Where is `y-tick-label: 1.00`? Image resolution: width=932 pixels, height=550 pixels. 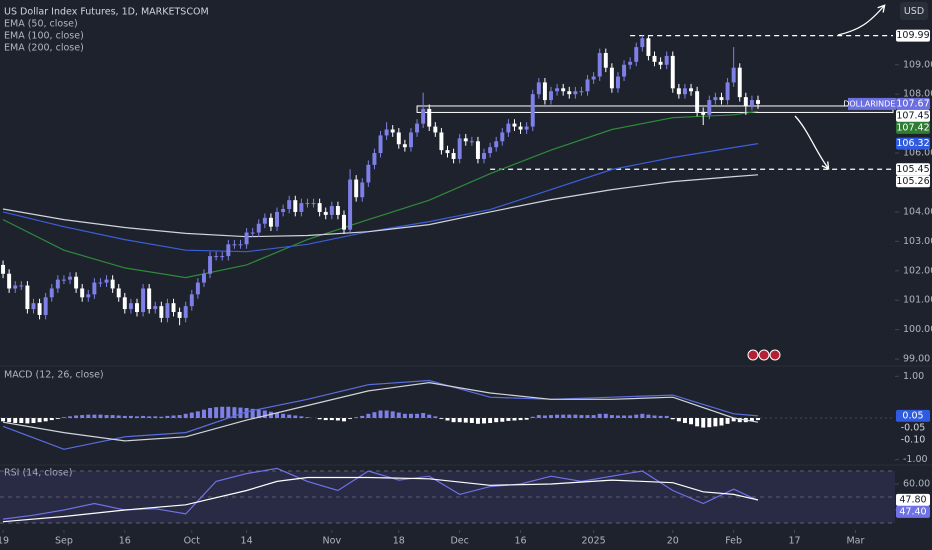 y-tick-label: 1.00 is located at coordinates (913, 376).